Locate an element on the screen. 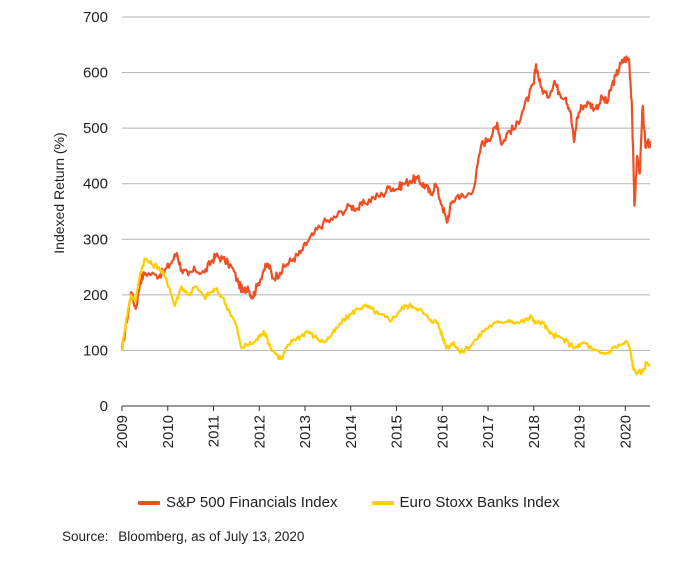 The width and height of the screenshot is (682, 564). legend-label-sp500: S&P 500 Financials Index is located at coordinates (252, 502).